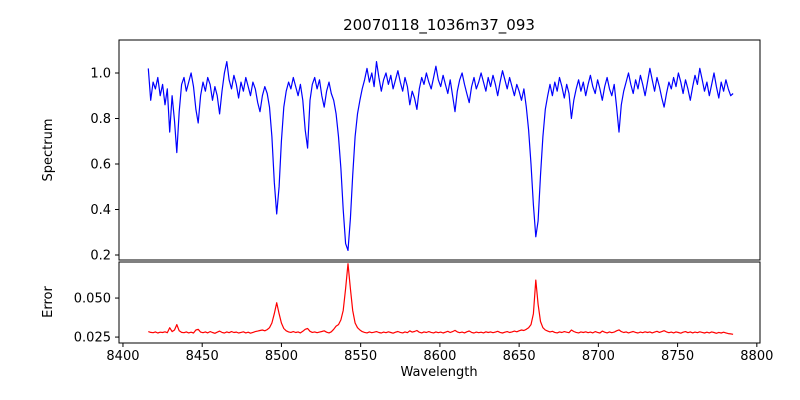 Image resolution: width=800 pixels, height=400 pixels. I want to click on error-y-tick-label: 0.025, so click(92, 338).